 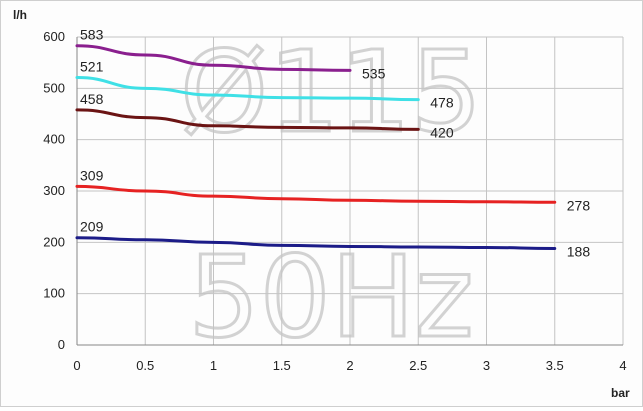 I want to click on start-value-label: 209, so click(x=92, y=227).